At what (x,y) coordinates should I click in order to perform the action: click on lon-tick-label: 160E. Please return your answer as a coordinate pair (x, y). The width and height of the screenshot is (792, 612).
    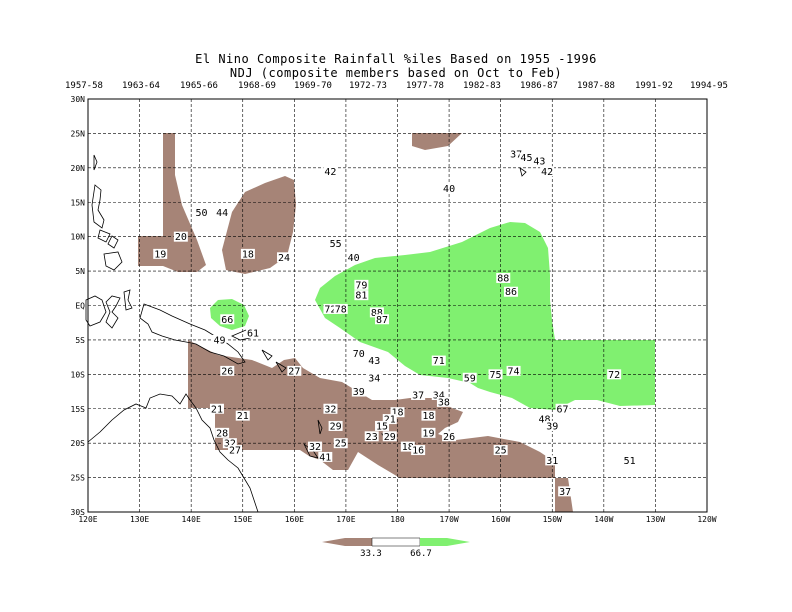
    Looking at the image, I should click on (294, 519).